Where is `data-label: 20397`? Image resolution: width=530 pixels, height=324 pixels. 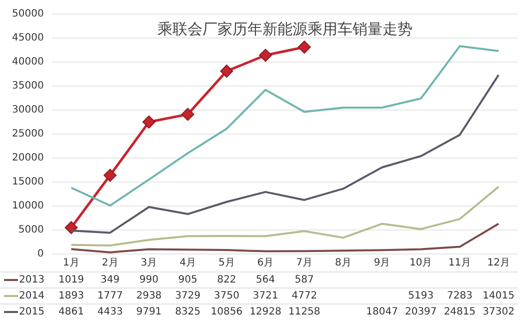
data-label: 20397 is located at coordinates (420, 312).